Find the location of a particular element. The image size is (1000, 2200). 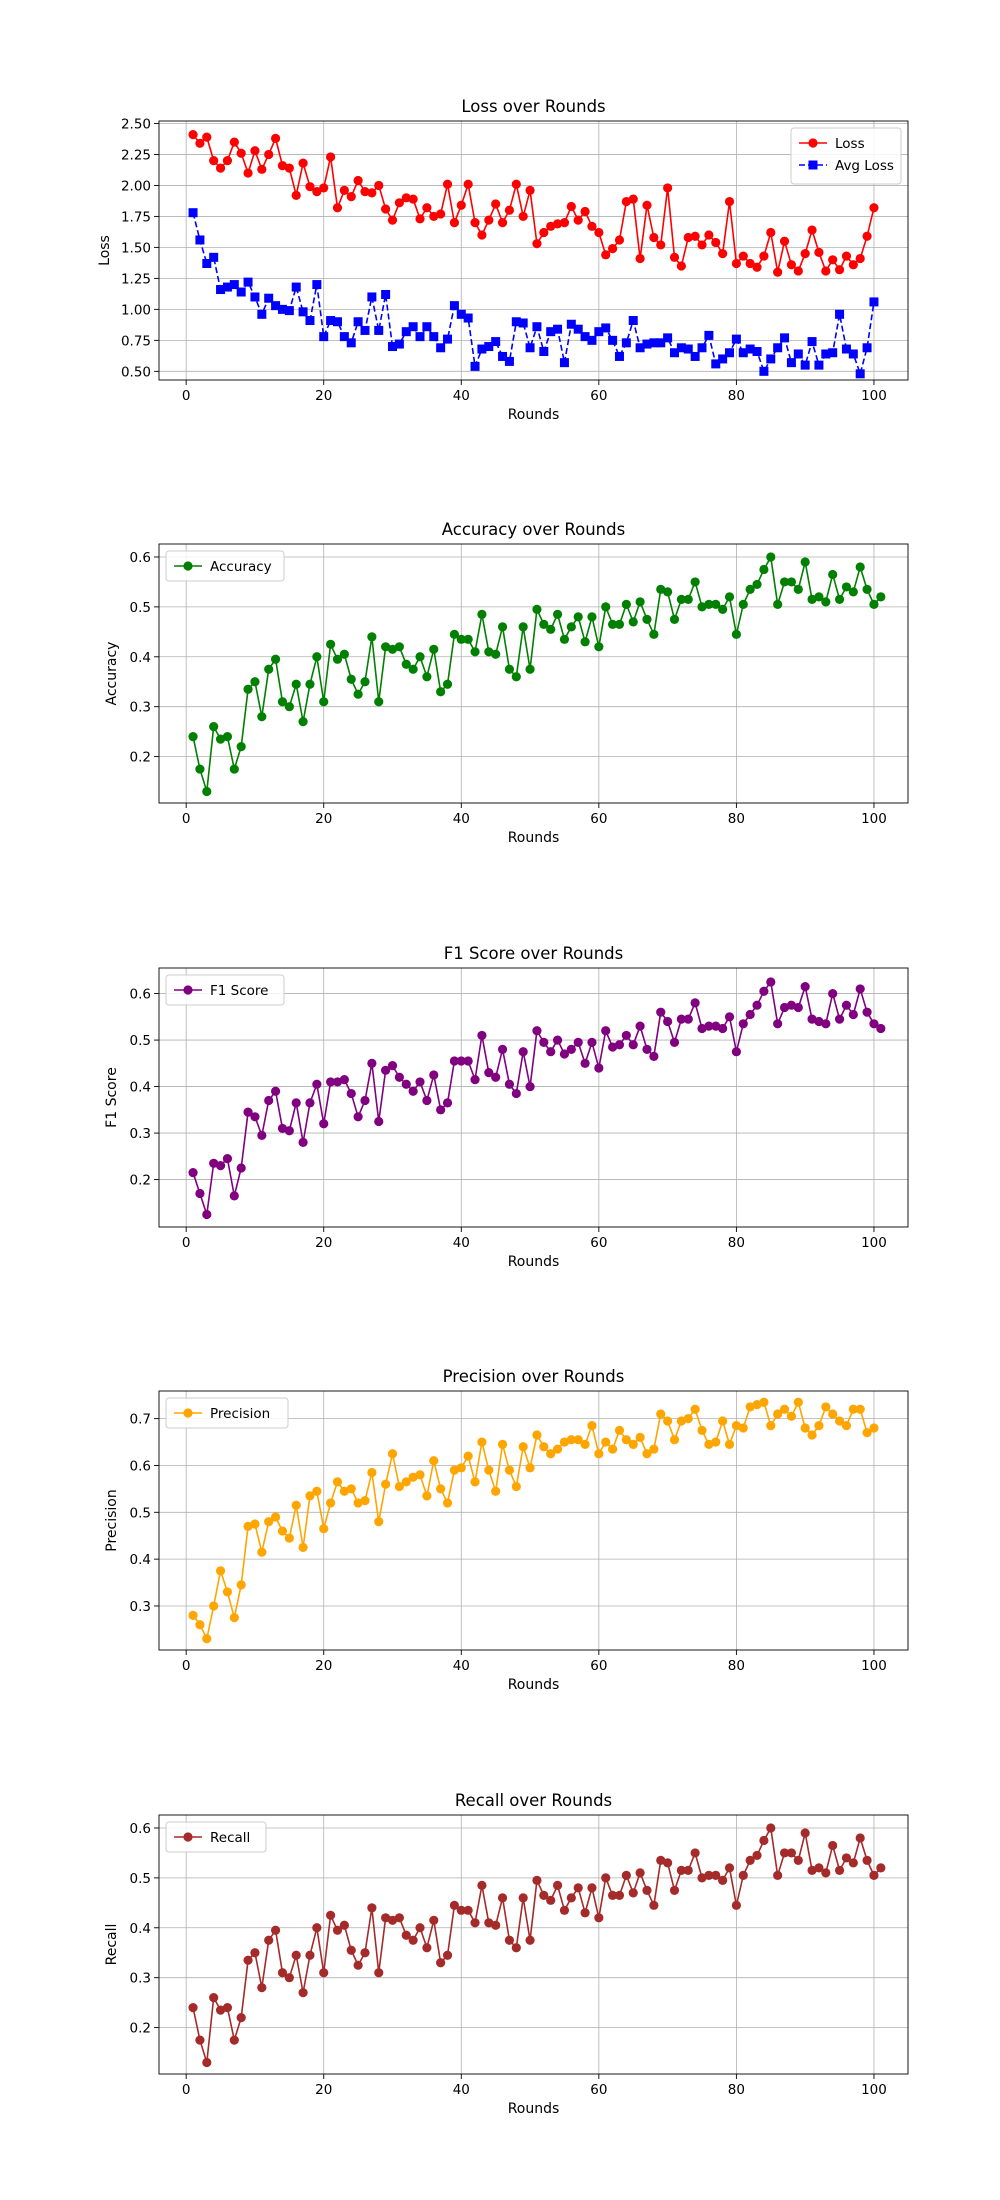

y-tick-label: 0.3 is located at coordinates (140, 1607).